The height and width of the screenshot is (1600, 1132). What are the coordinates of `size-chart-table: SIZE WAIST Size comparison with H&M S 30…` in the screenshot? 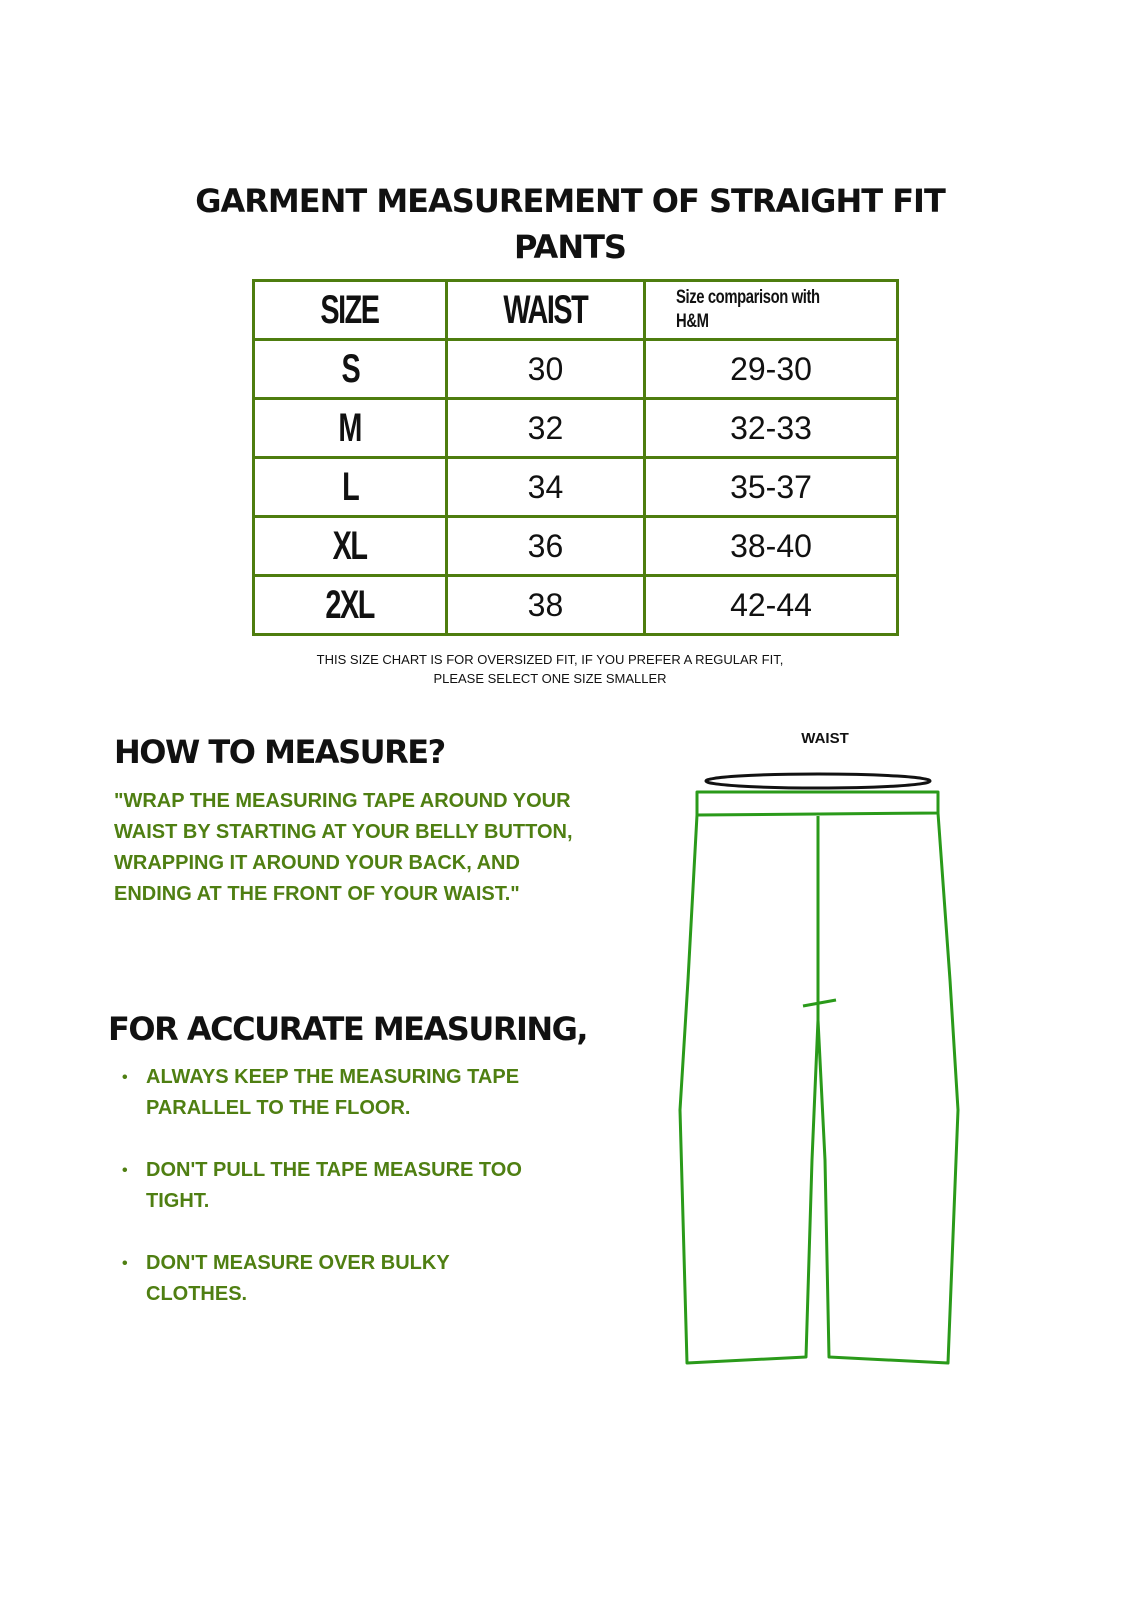 It's located at (575, 457).